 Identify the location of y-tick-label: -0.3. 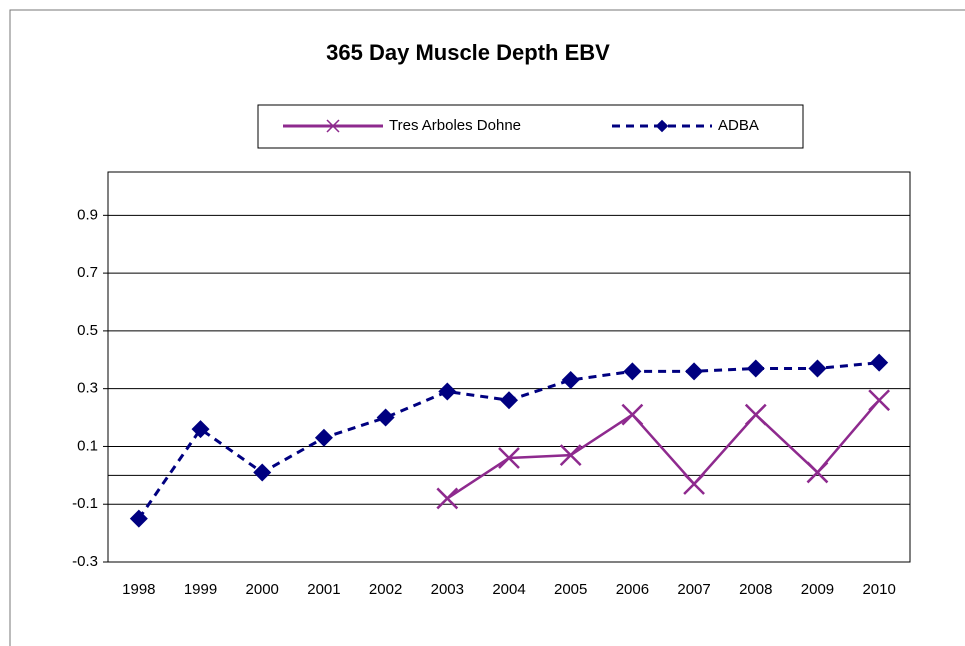
(85, 561).